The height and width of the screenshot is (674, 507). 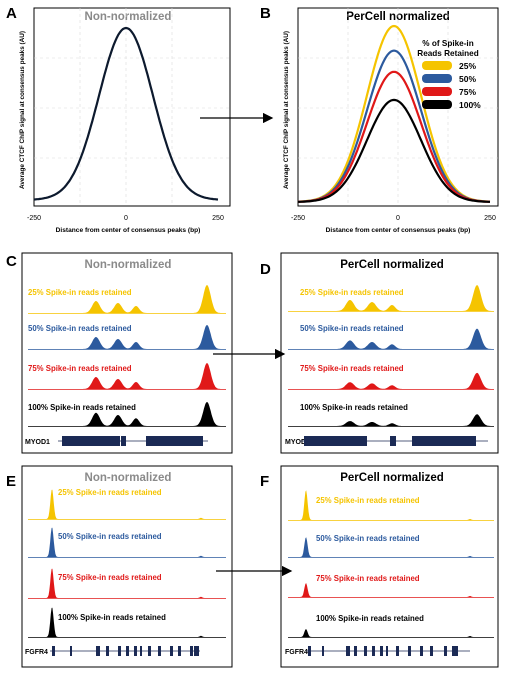 I want to click on panel-d-title: PerCell normalized, so click(x=392, y=265).